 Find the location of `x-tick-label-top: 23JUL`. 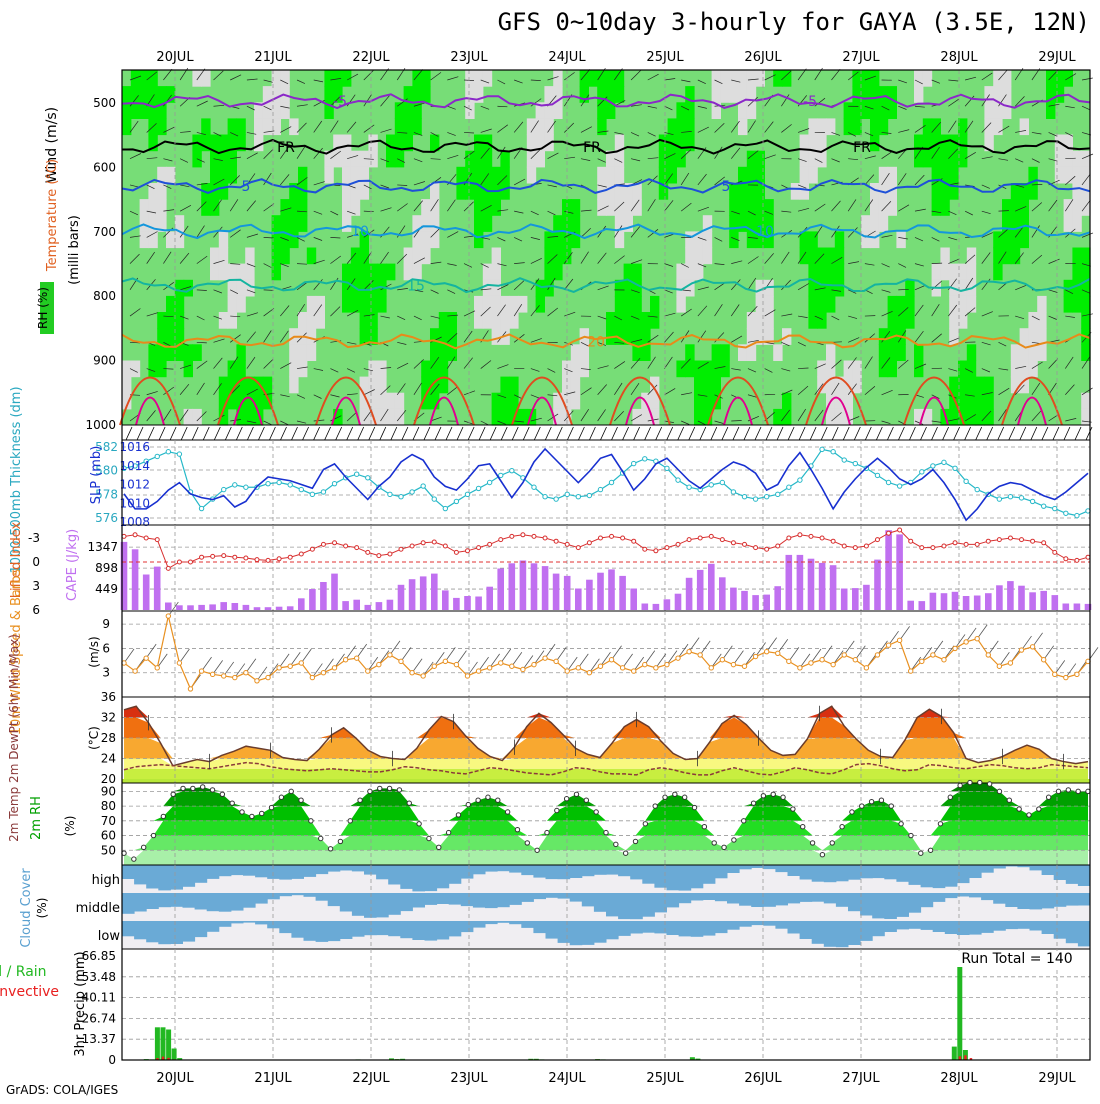

x-tick-label-top: 23JUL is located at coordinates (469, 57).